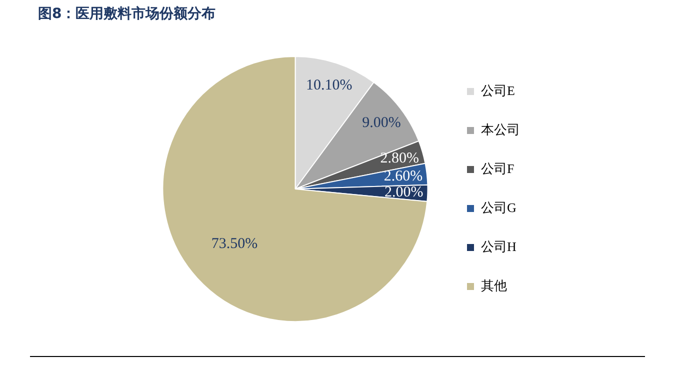 This screenshot has width=678, height=387. I want to click on legend-label: 公司H, so click(498, 246).